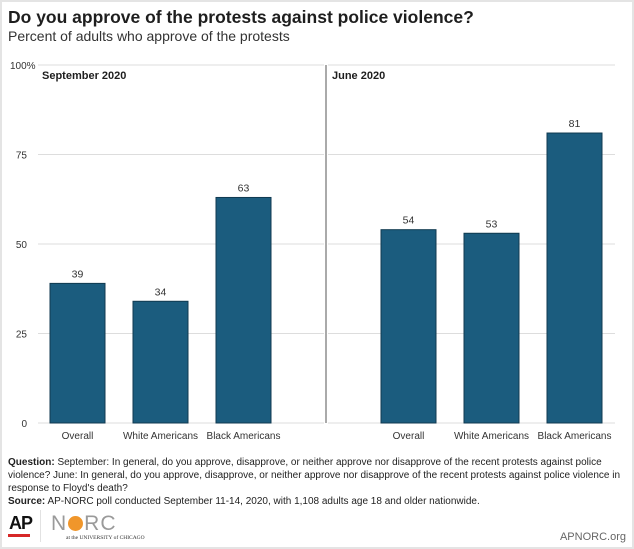  What do you see at coordinates (21, 523) in the screenshot?
I see `ap-logo: AP` at bounding box center [21, 523].